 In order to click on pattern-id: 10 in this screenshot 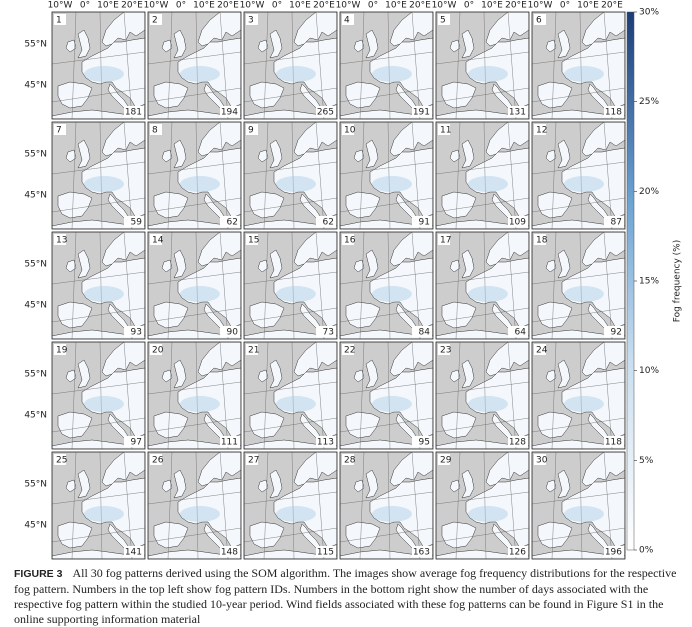, I will do `click(350, 131)`.